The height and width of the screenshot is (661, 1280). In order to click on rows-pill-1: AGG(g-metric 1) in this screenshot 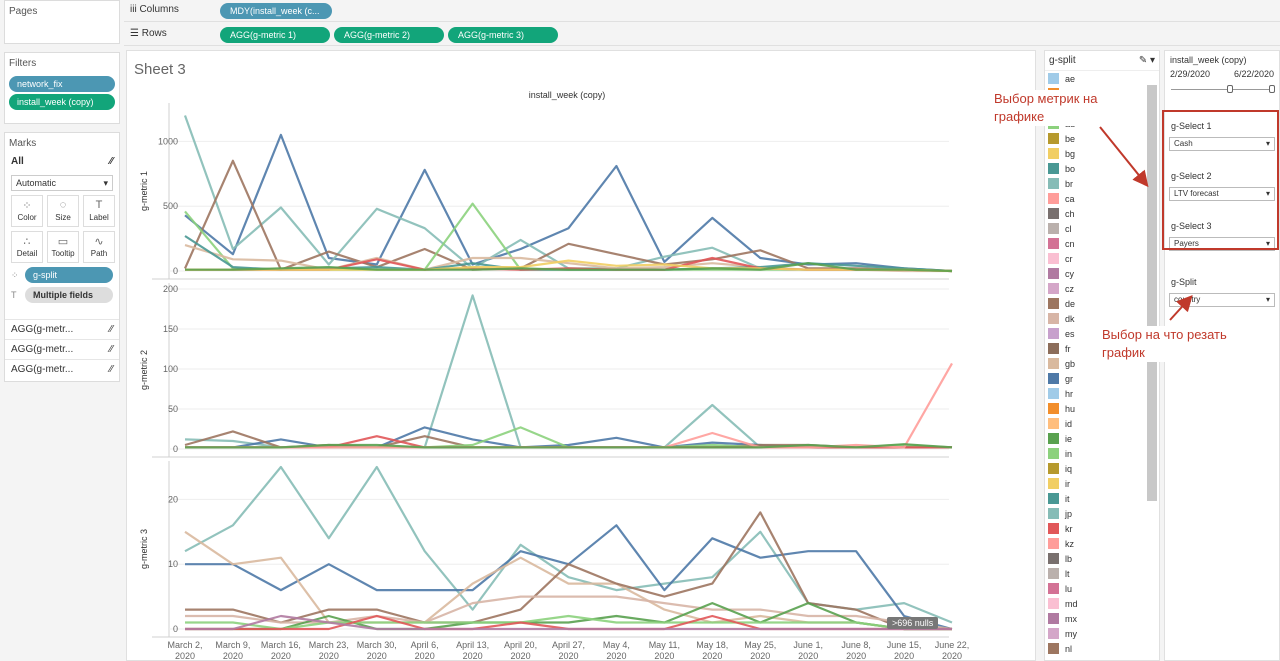, I will do `click(275, 35)`.